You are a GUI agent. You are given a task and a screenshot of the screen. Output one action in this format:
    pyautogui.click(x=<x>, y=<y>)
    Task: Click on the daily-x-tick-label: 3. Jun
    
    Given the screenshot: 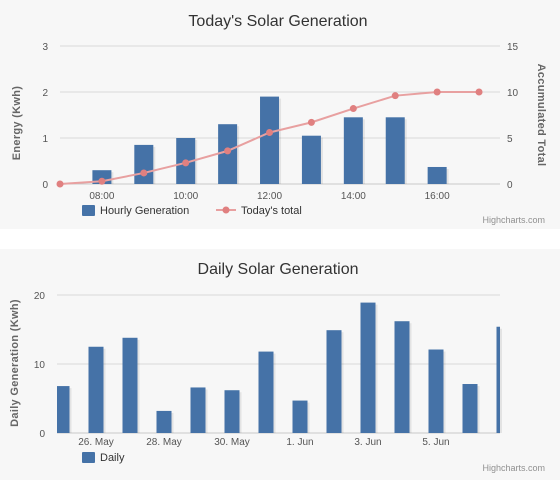 What is the action you would take?
    pyautogui.click(x=367, y=442)
    